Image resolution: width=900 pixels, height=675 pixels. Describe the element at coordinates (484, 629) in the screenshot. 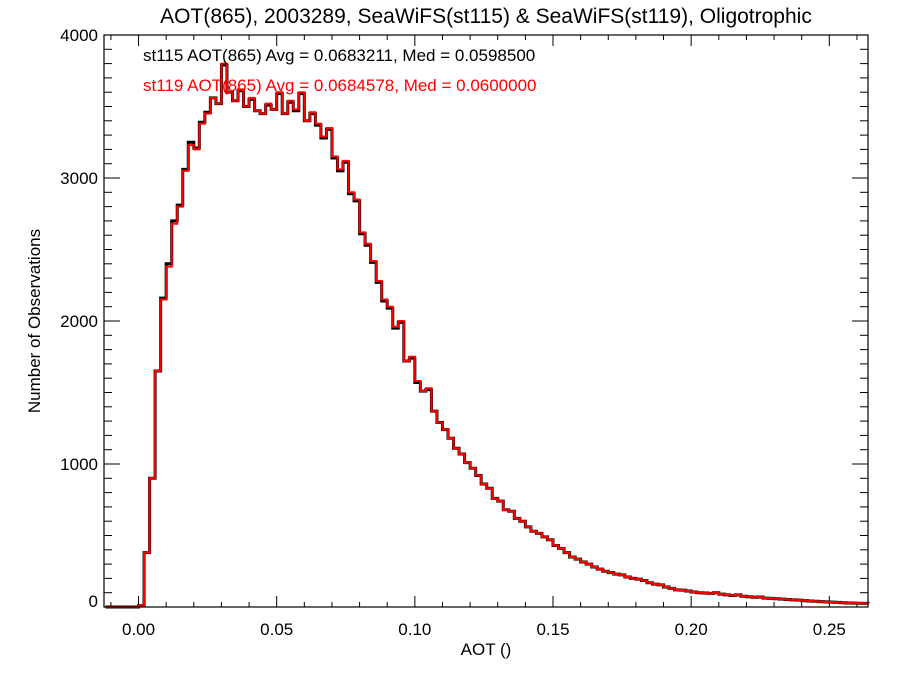

I see `x-tick-labels: 0.00 0.05 0.10 0.15 0.20 0.25` at that location.